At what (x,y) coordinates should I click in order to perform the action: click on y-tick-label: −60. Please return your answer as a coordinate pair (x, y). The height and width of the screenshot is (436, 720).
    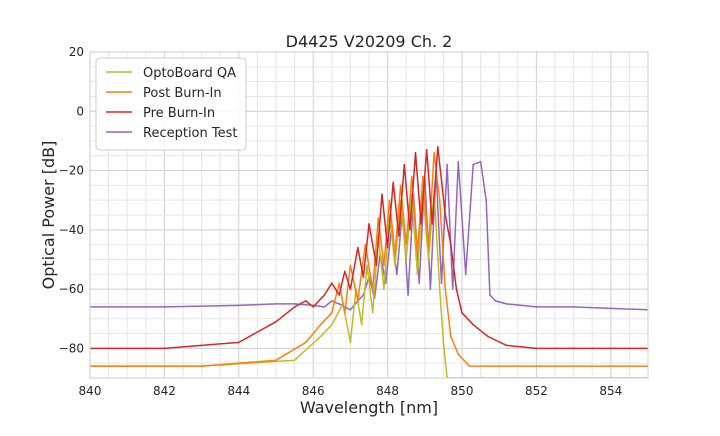
    Looking at the image, I should click on (71, 289).